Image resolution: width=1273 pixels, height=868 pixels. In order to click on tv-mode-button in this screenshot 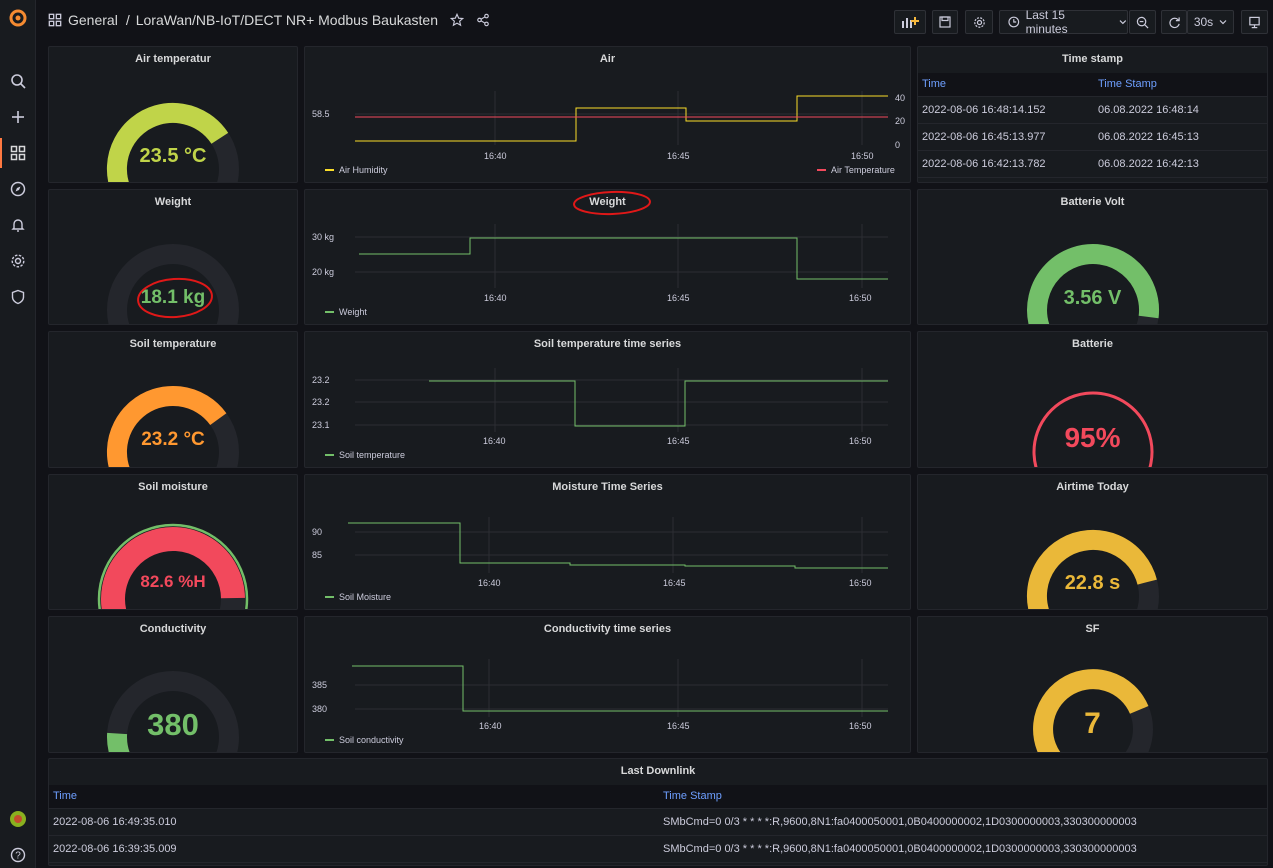, I will do `click(1254, 22)`.